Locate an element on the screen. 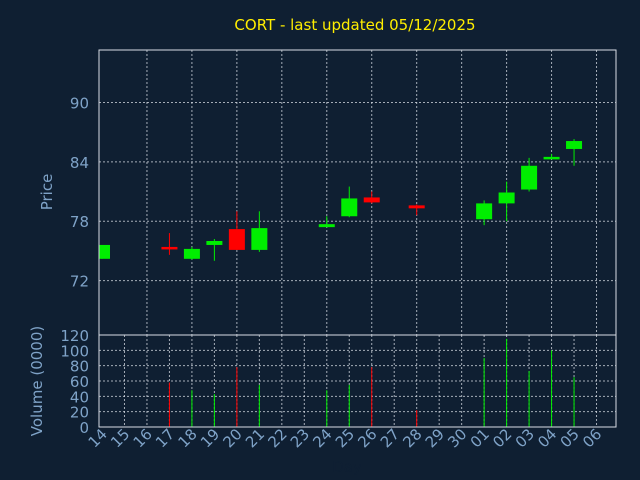 This screenshot has width=640, height=480. volume-tick-label: 40 is located at coordinates (79, 397).